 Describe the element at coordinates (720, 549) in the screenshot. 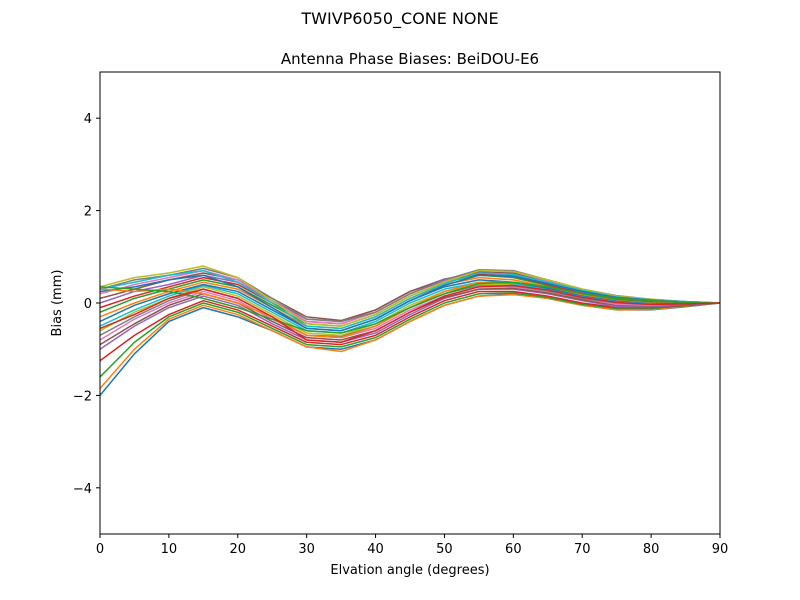

I see `x-tick-label: 90` at that location.